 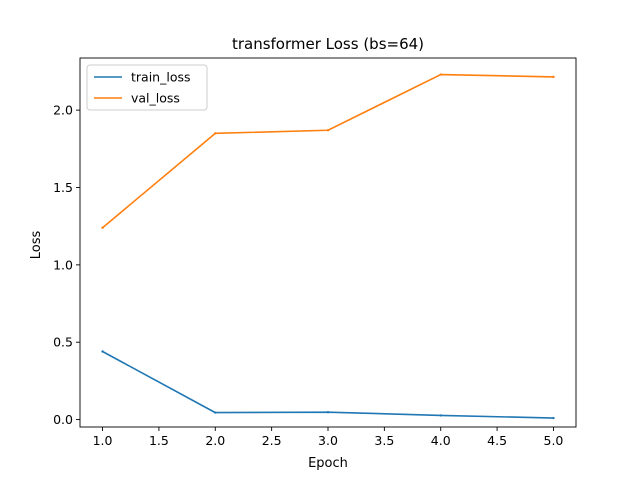 What do you see at coordinates (328, 463) in the screenshot?
I see `x-axis-label: Epoch` at bounding box center [328, 463].